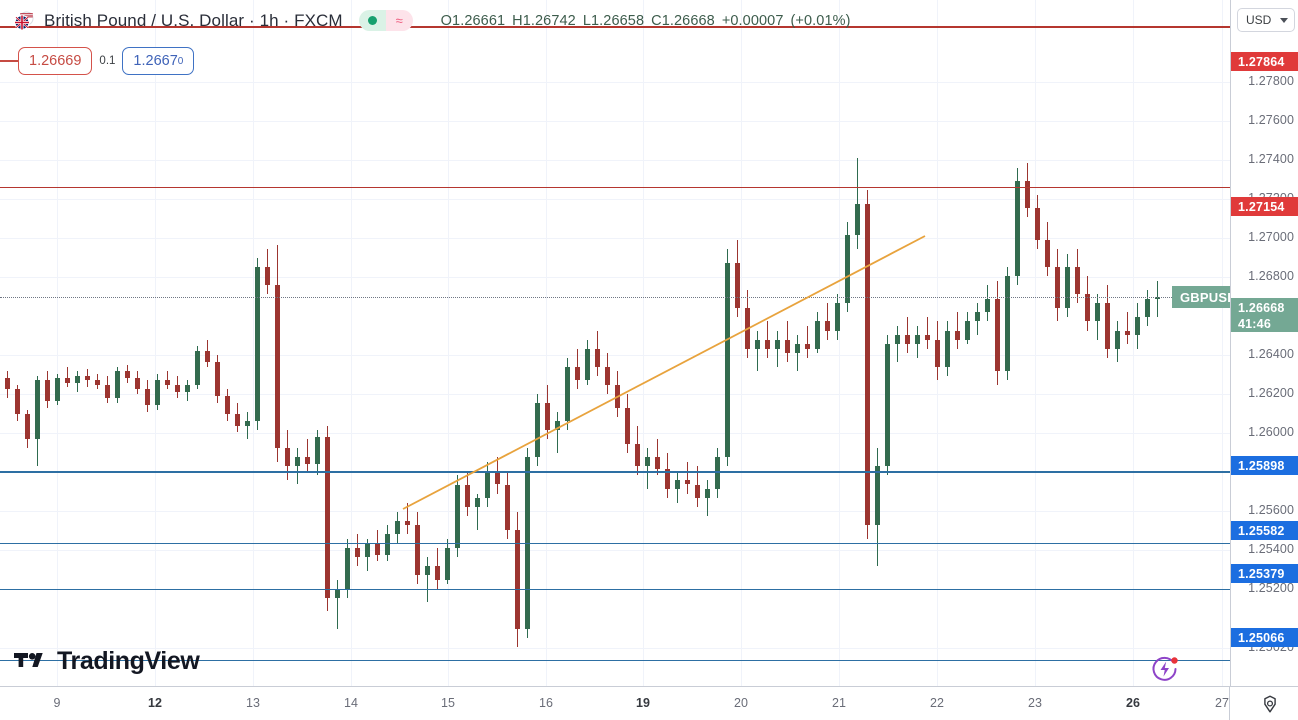 This screenshot has width=1298, height=720. What do you see at coordinates (820, 20) in the screenshot?
I see `ohlc-change-pct: (+0.01%)` at bounding box center [820, 20].